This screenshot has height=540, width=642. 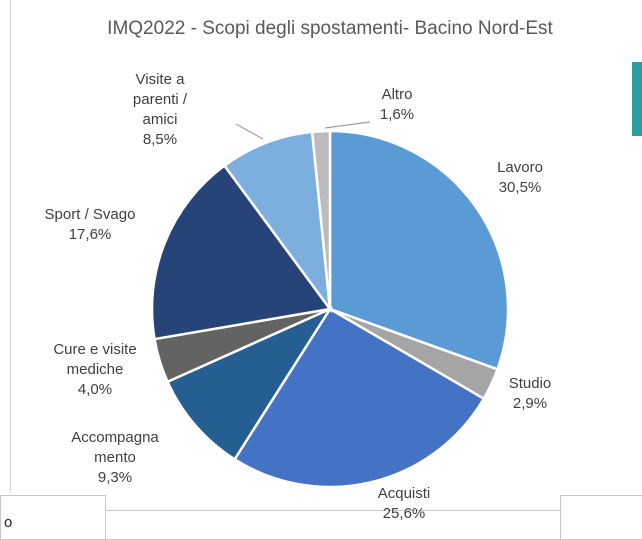 I want to click on label-category: Lavoro, so click(x=520, y=167).